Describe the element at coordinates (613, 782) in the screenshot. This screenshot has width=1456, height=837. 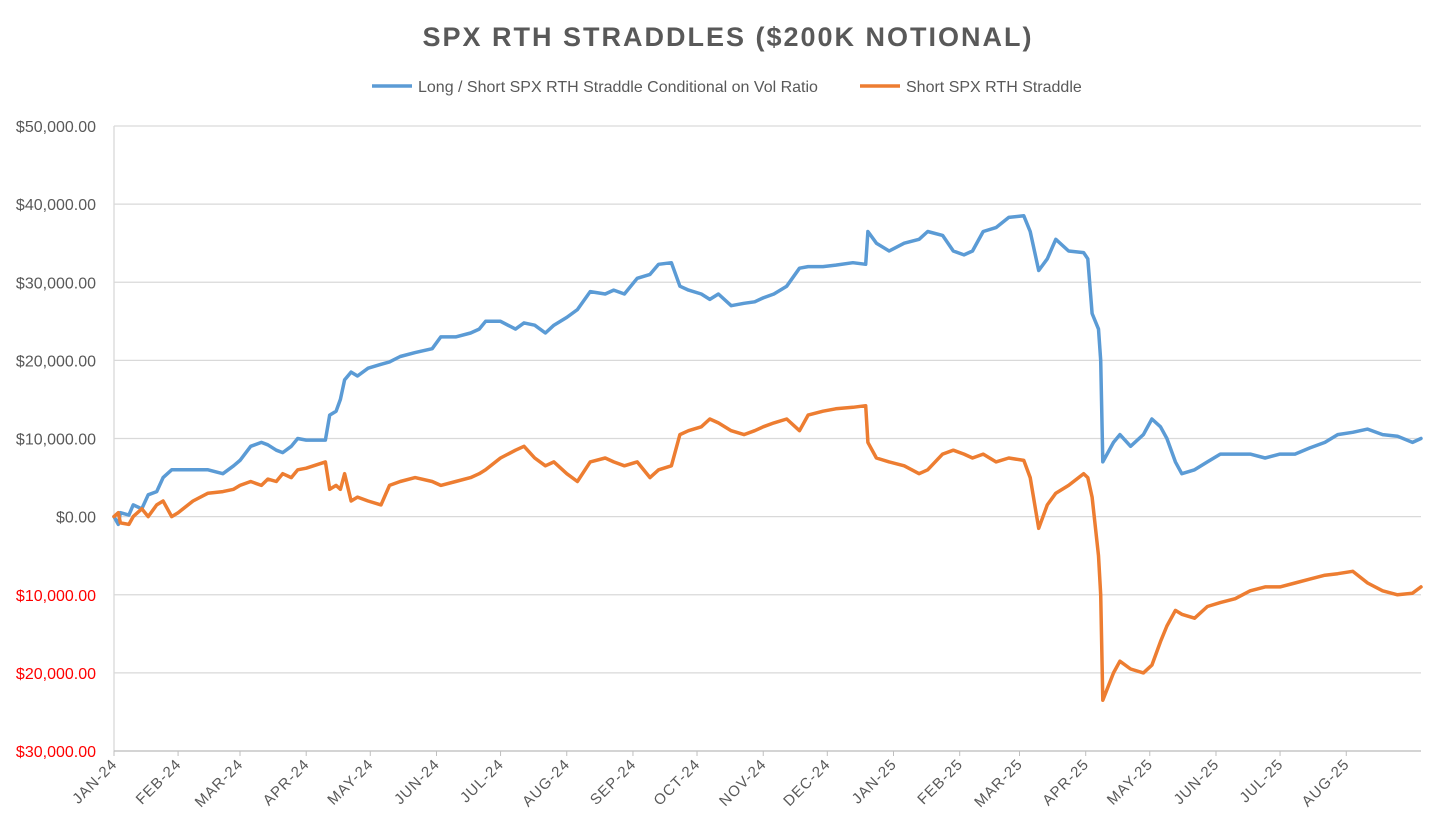
I see `x-tick-label: SEP-24` at that location.